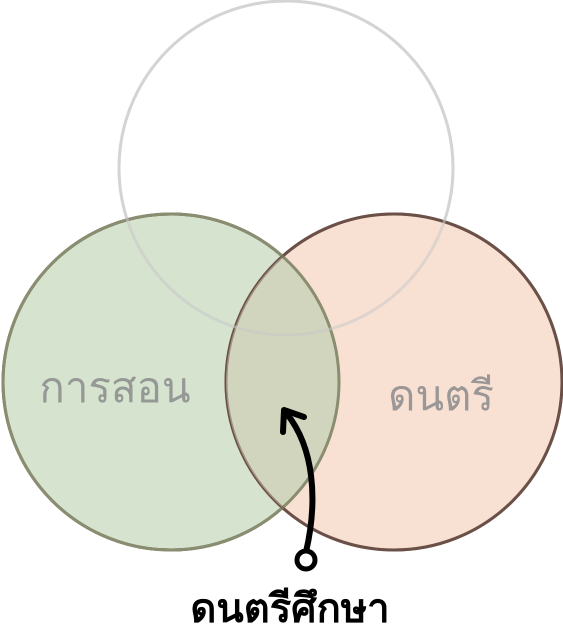 This screenshot has width=563, height=626. I want to click on arrowhead-icon, so click(293, 421).